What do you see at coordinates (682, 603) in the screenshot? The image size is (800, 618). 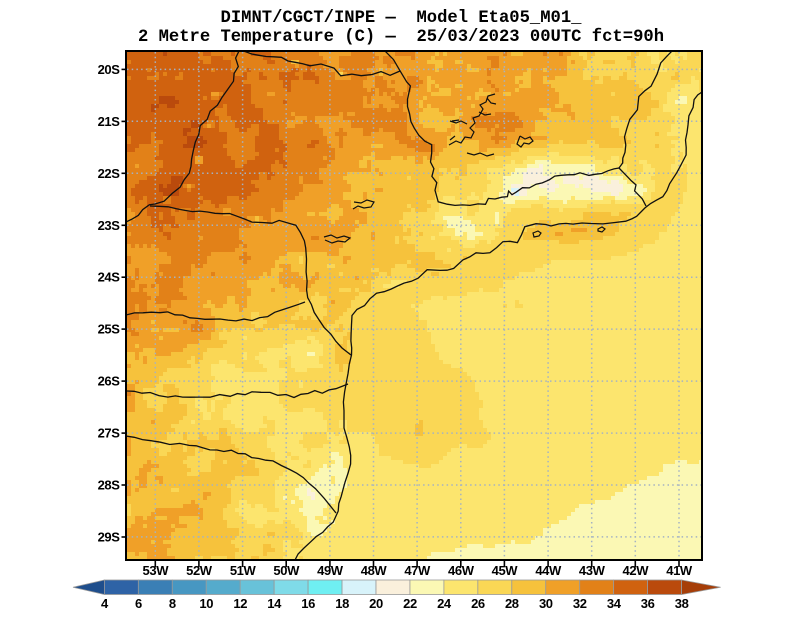 I see `svg-text: 38` at bounding box center [682, 603].